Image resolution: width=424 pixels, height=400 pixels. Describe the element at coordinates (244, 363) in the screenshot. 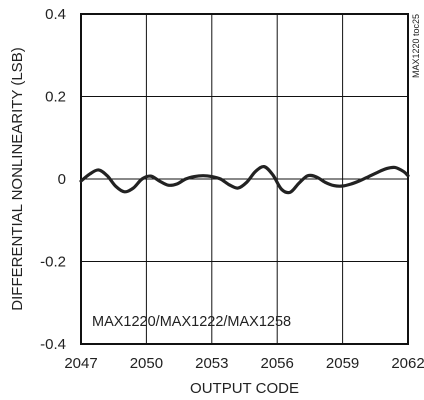

I see `x-tick-labels: 2047 2050 2053 2056 2059 2062` at that location.